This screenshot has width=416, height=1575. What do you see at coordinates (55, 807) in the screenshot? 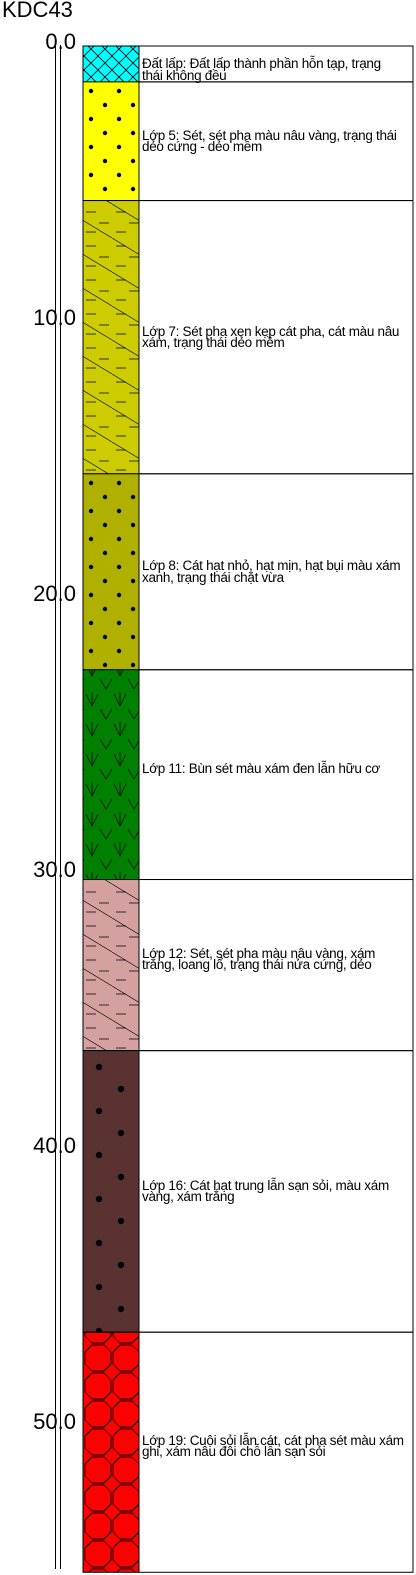
I see `depth-axis-line` at bounding box center [55, 807].